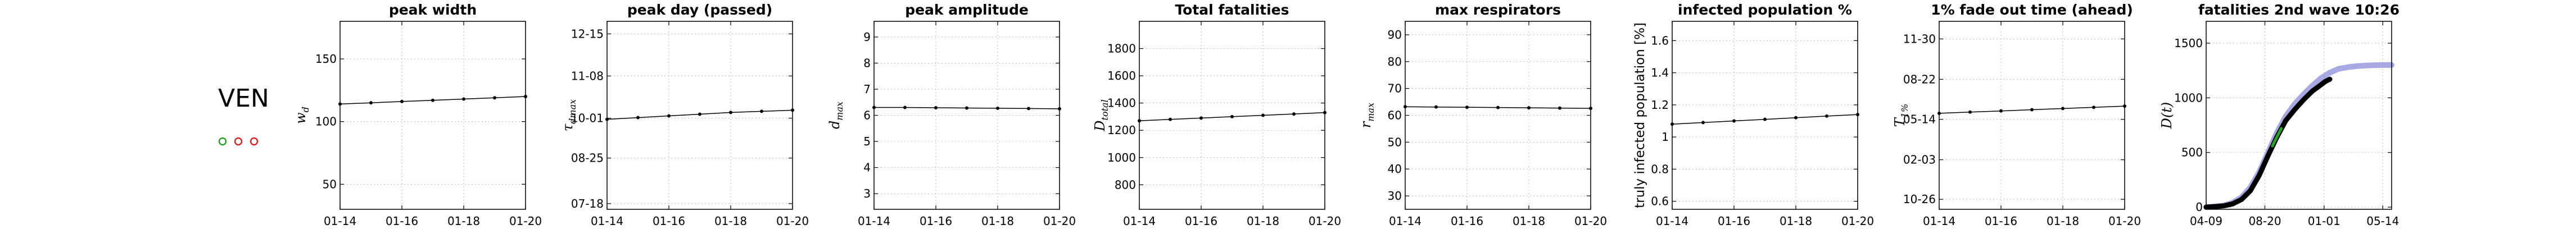 This screenshot has width=2576, height=234. I want to click on x-tick-label: 05-14, so click(2382, 221).